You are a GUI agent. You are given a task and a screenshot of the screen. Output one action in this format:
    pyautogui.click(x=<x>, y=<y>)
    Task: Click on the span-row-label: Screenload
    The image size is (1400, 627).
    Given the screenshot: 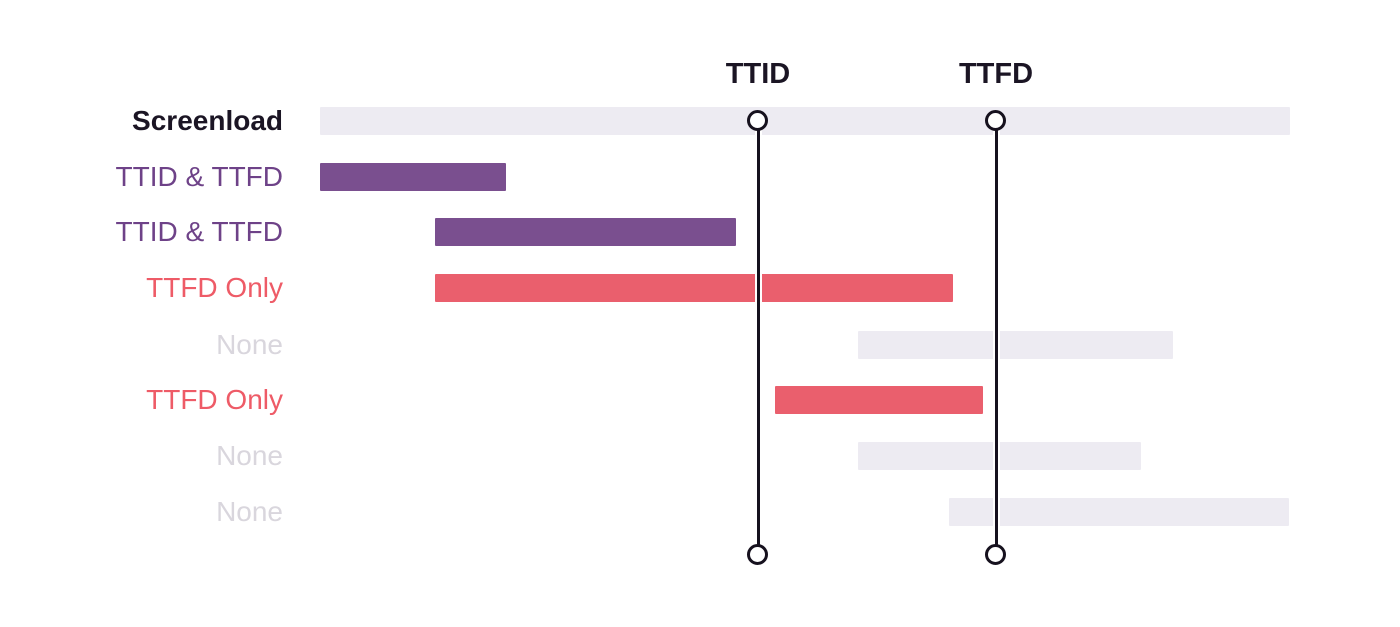 What is the action you would take?
    pyautogui.click(x=207, y=120)
    